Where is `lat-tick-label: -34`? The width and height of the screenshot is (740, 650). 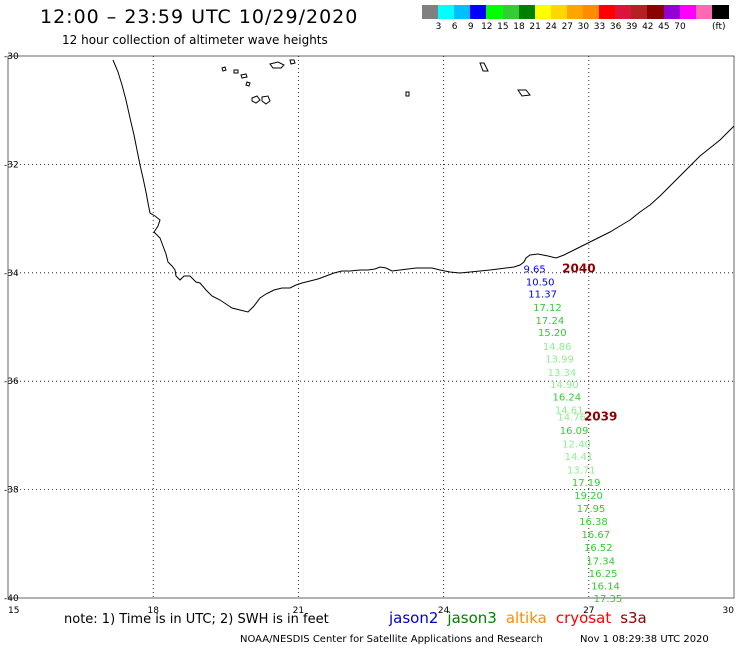 lat-tick-label: -34 is located at coordinates (11, 274).